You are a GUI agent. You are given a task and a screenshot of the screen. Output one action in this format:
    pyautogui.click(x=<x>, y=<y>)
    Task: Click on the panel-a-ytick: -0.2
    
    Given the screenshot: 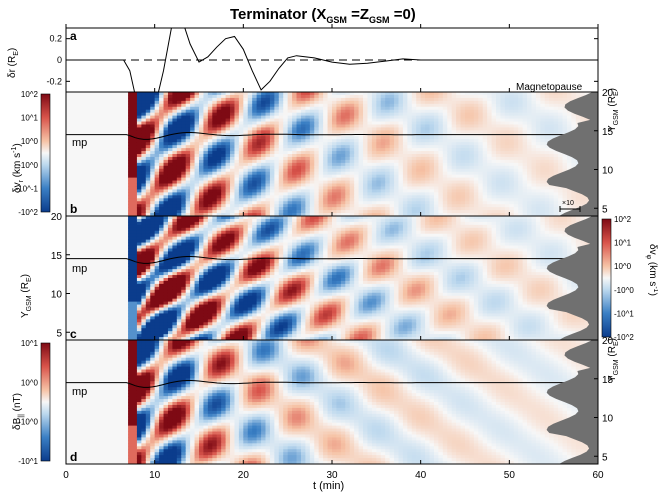 What is the action you would take?
    pyautogui.click(x=54, y=81)
    